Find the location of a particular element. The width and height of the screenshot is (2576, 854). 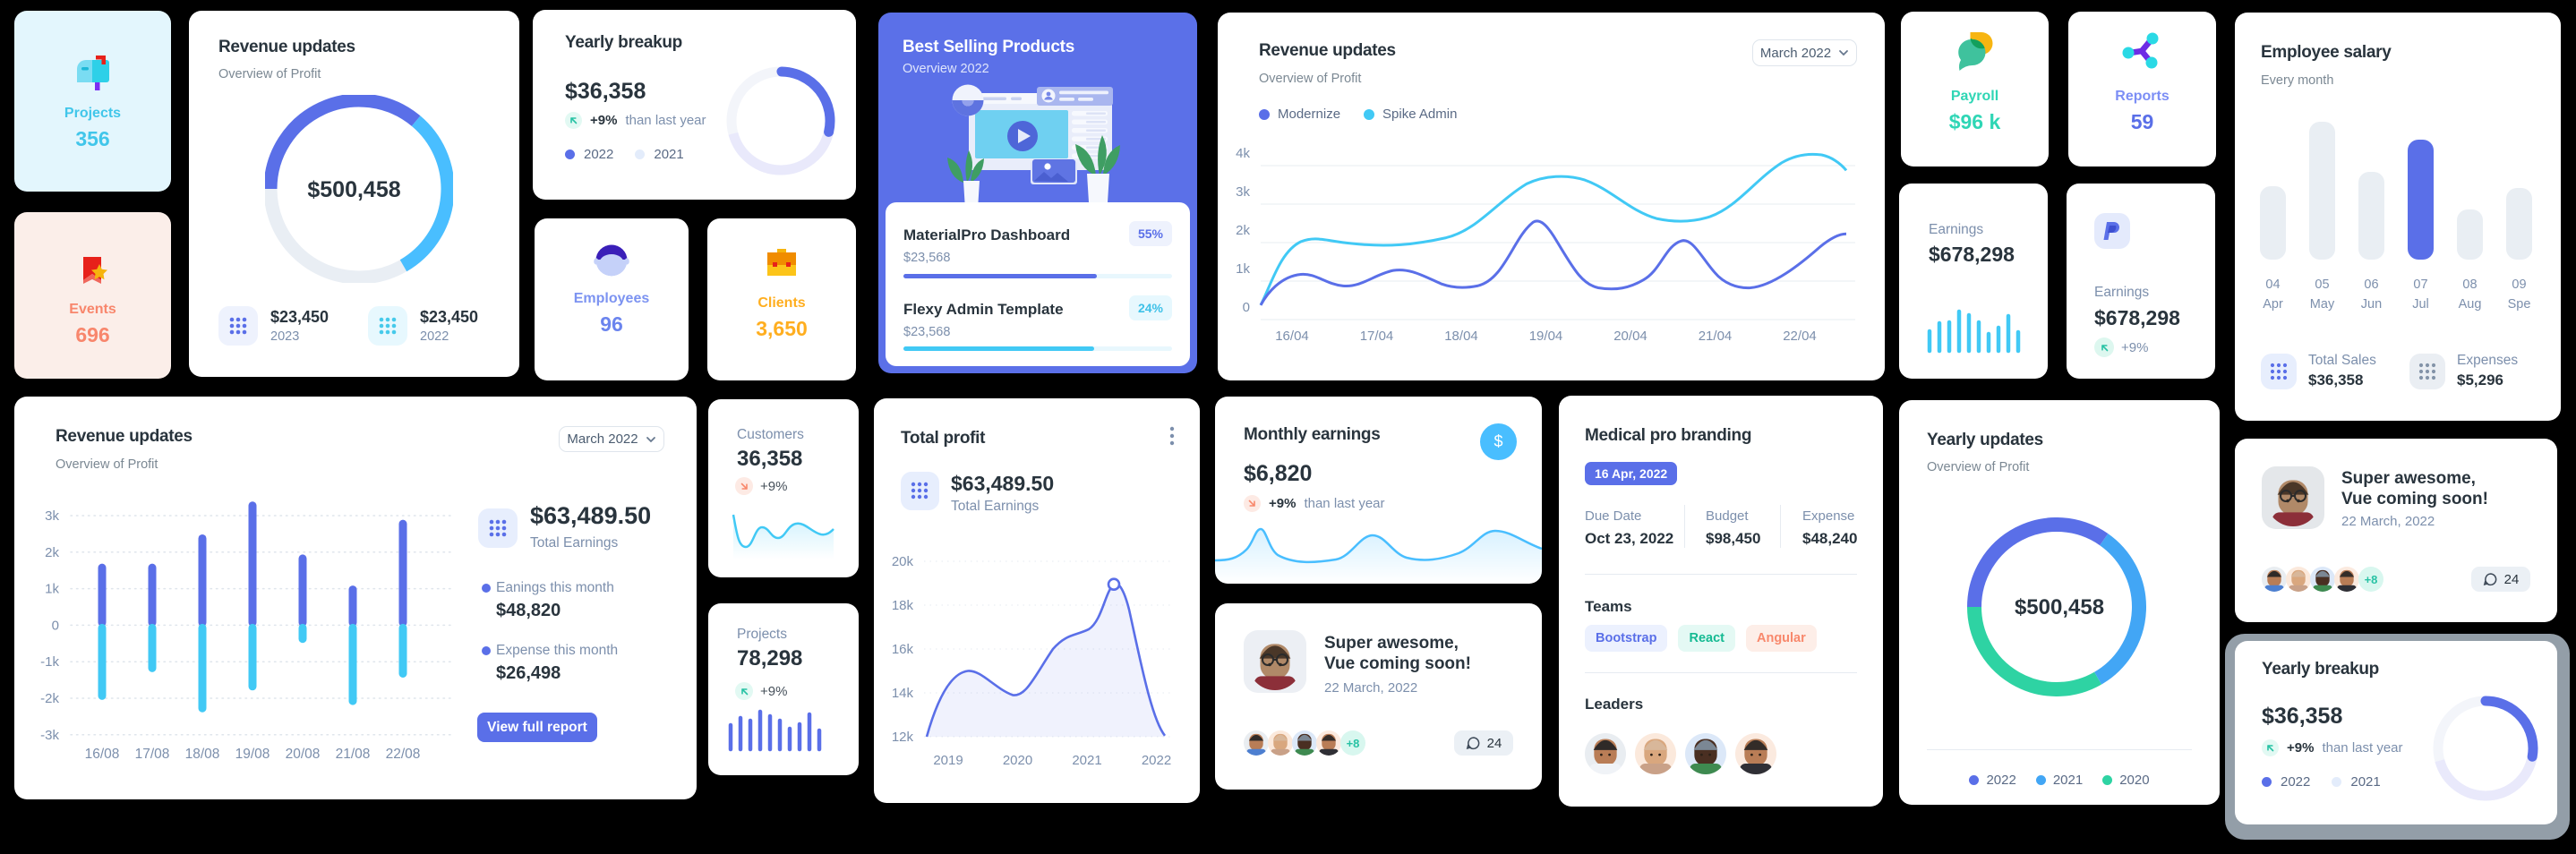

svg-text: 21/08 is located at coordinates (353, 754).